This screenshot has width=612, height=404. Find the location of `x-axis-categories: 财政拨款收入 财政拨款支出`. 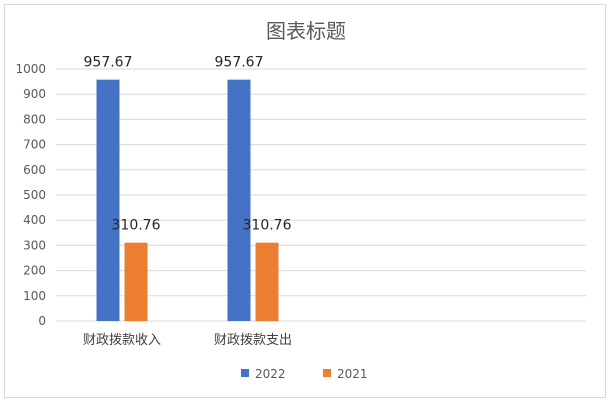

x-axis-categories: 财政拨款收入 财政拨款支出 is located at coordinates (187, 340).